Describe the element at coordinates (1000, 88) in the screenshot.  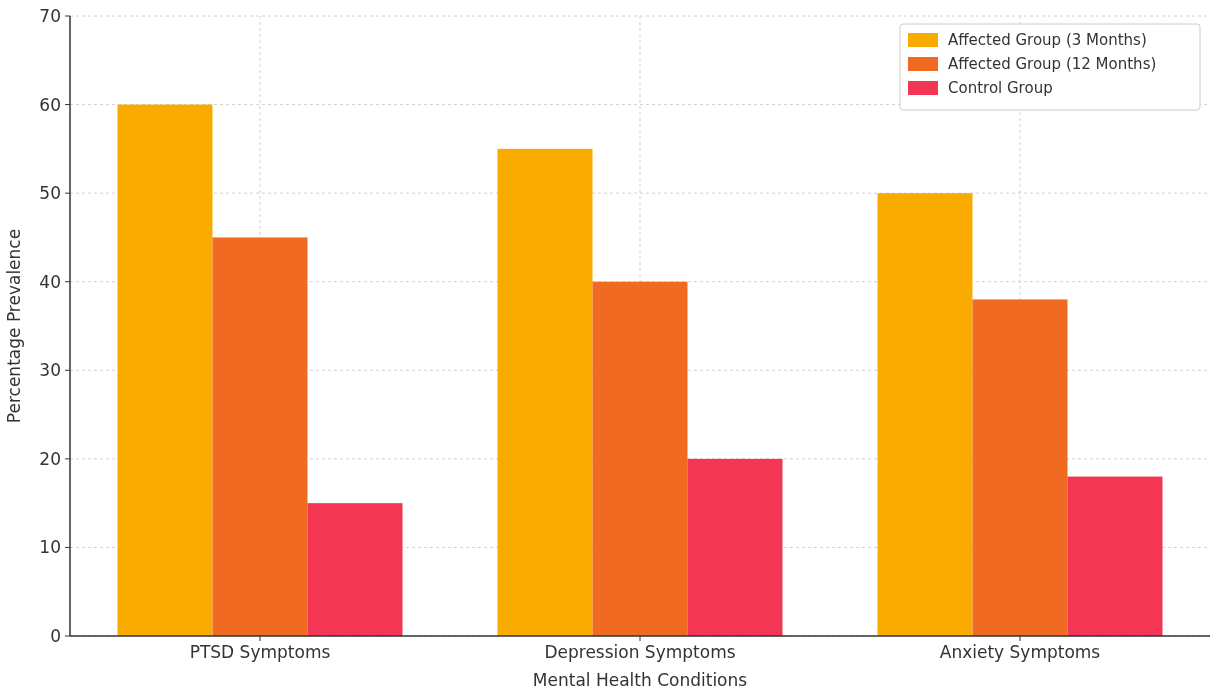
I see `legend-label: Control Group` at that location.